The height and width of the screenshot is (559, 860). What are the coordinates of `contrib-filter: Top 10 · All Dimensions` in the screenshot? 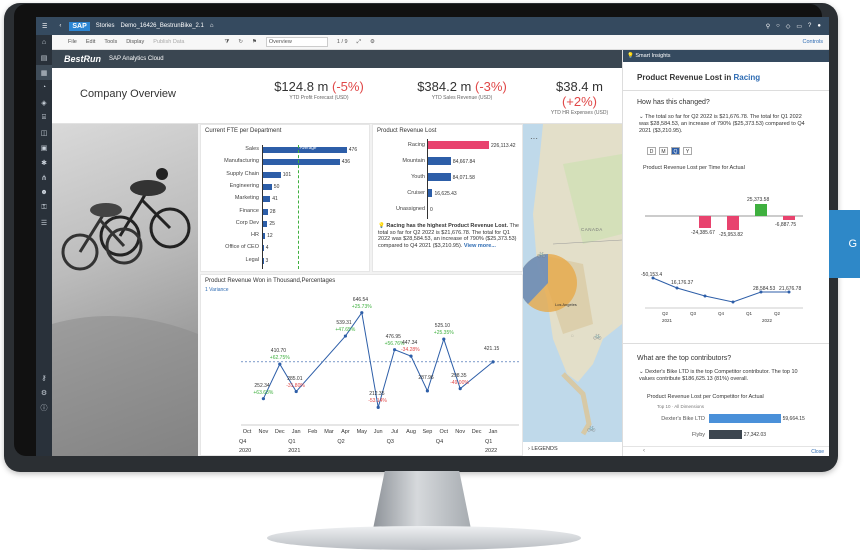 It's located at (681, 406).